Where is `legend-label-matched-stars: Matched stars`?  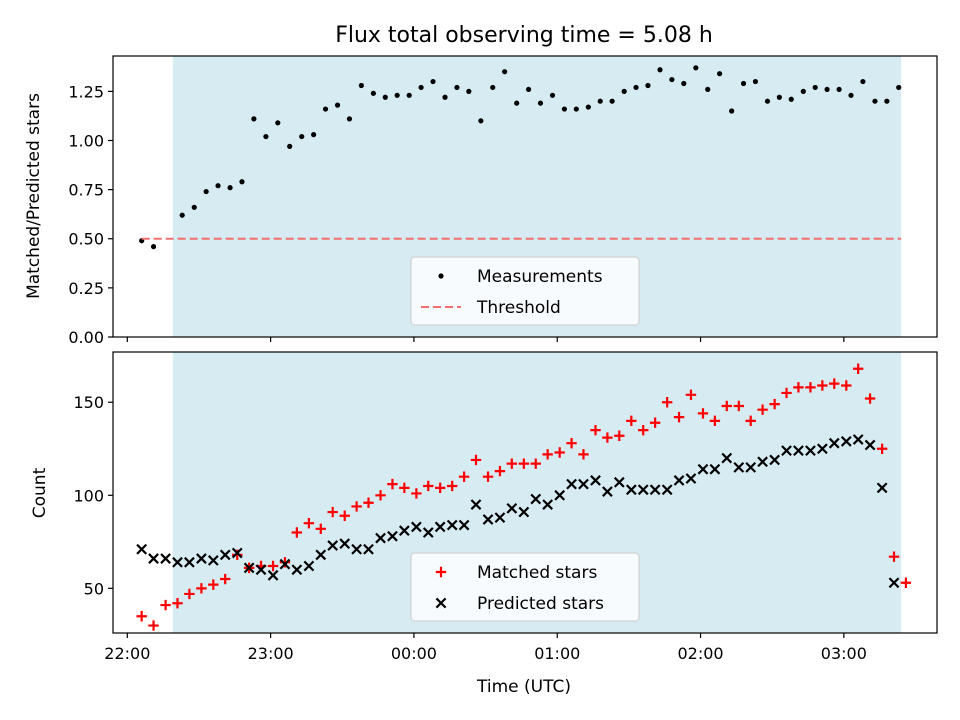 legend-label-matched-stars: Matched stars is located at coordinates (537, 573).